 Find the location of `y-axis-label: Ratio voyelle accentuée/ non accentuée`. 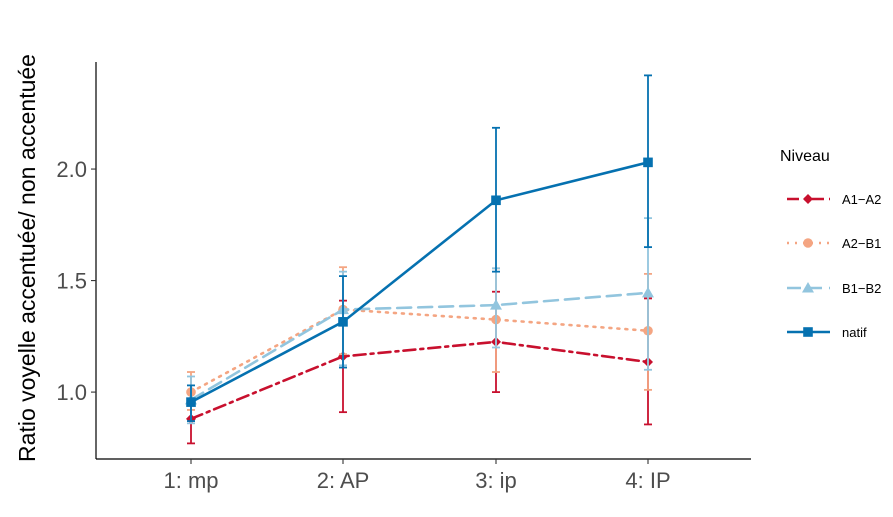

y-axis-label: Ratio voyelle accentuée/ non accentuée is located at coordinates (27, 258).